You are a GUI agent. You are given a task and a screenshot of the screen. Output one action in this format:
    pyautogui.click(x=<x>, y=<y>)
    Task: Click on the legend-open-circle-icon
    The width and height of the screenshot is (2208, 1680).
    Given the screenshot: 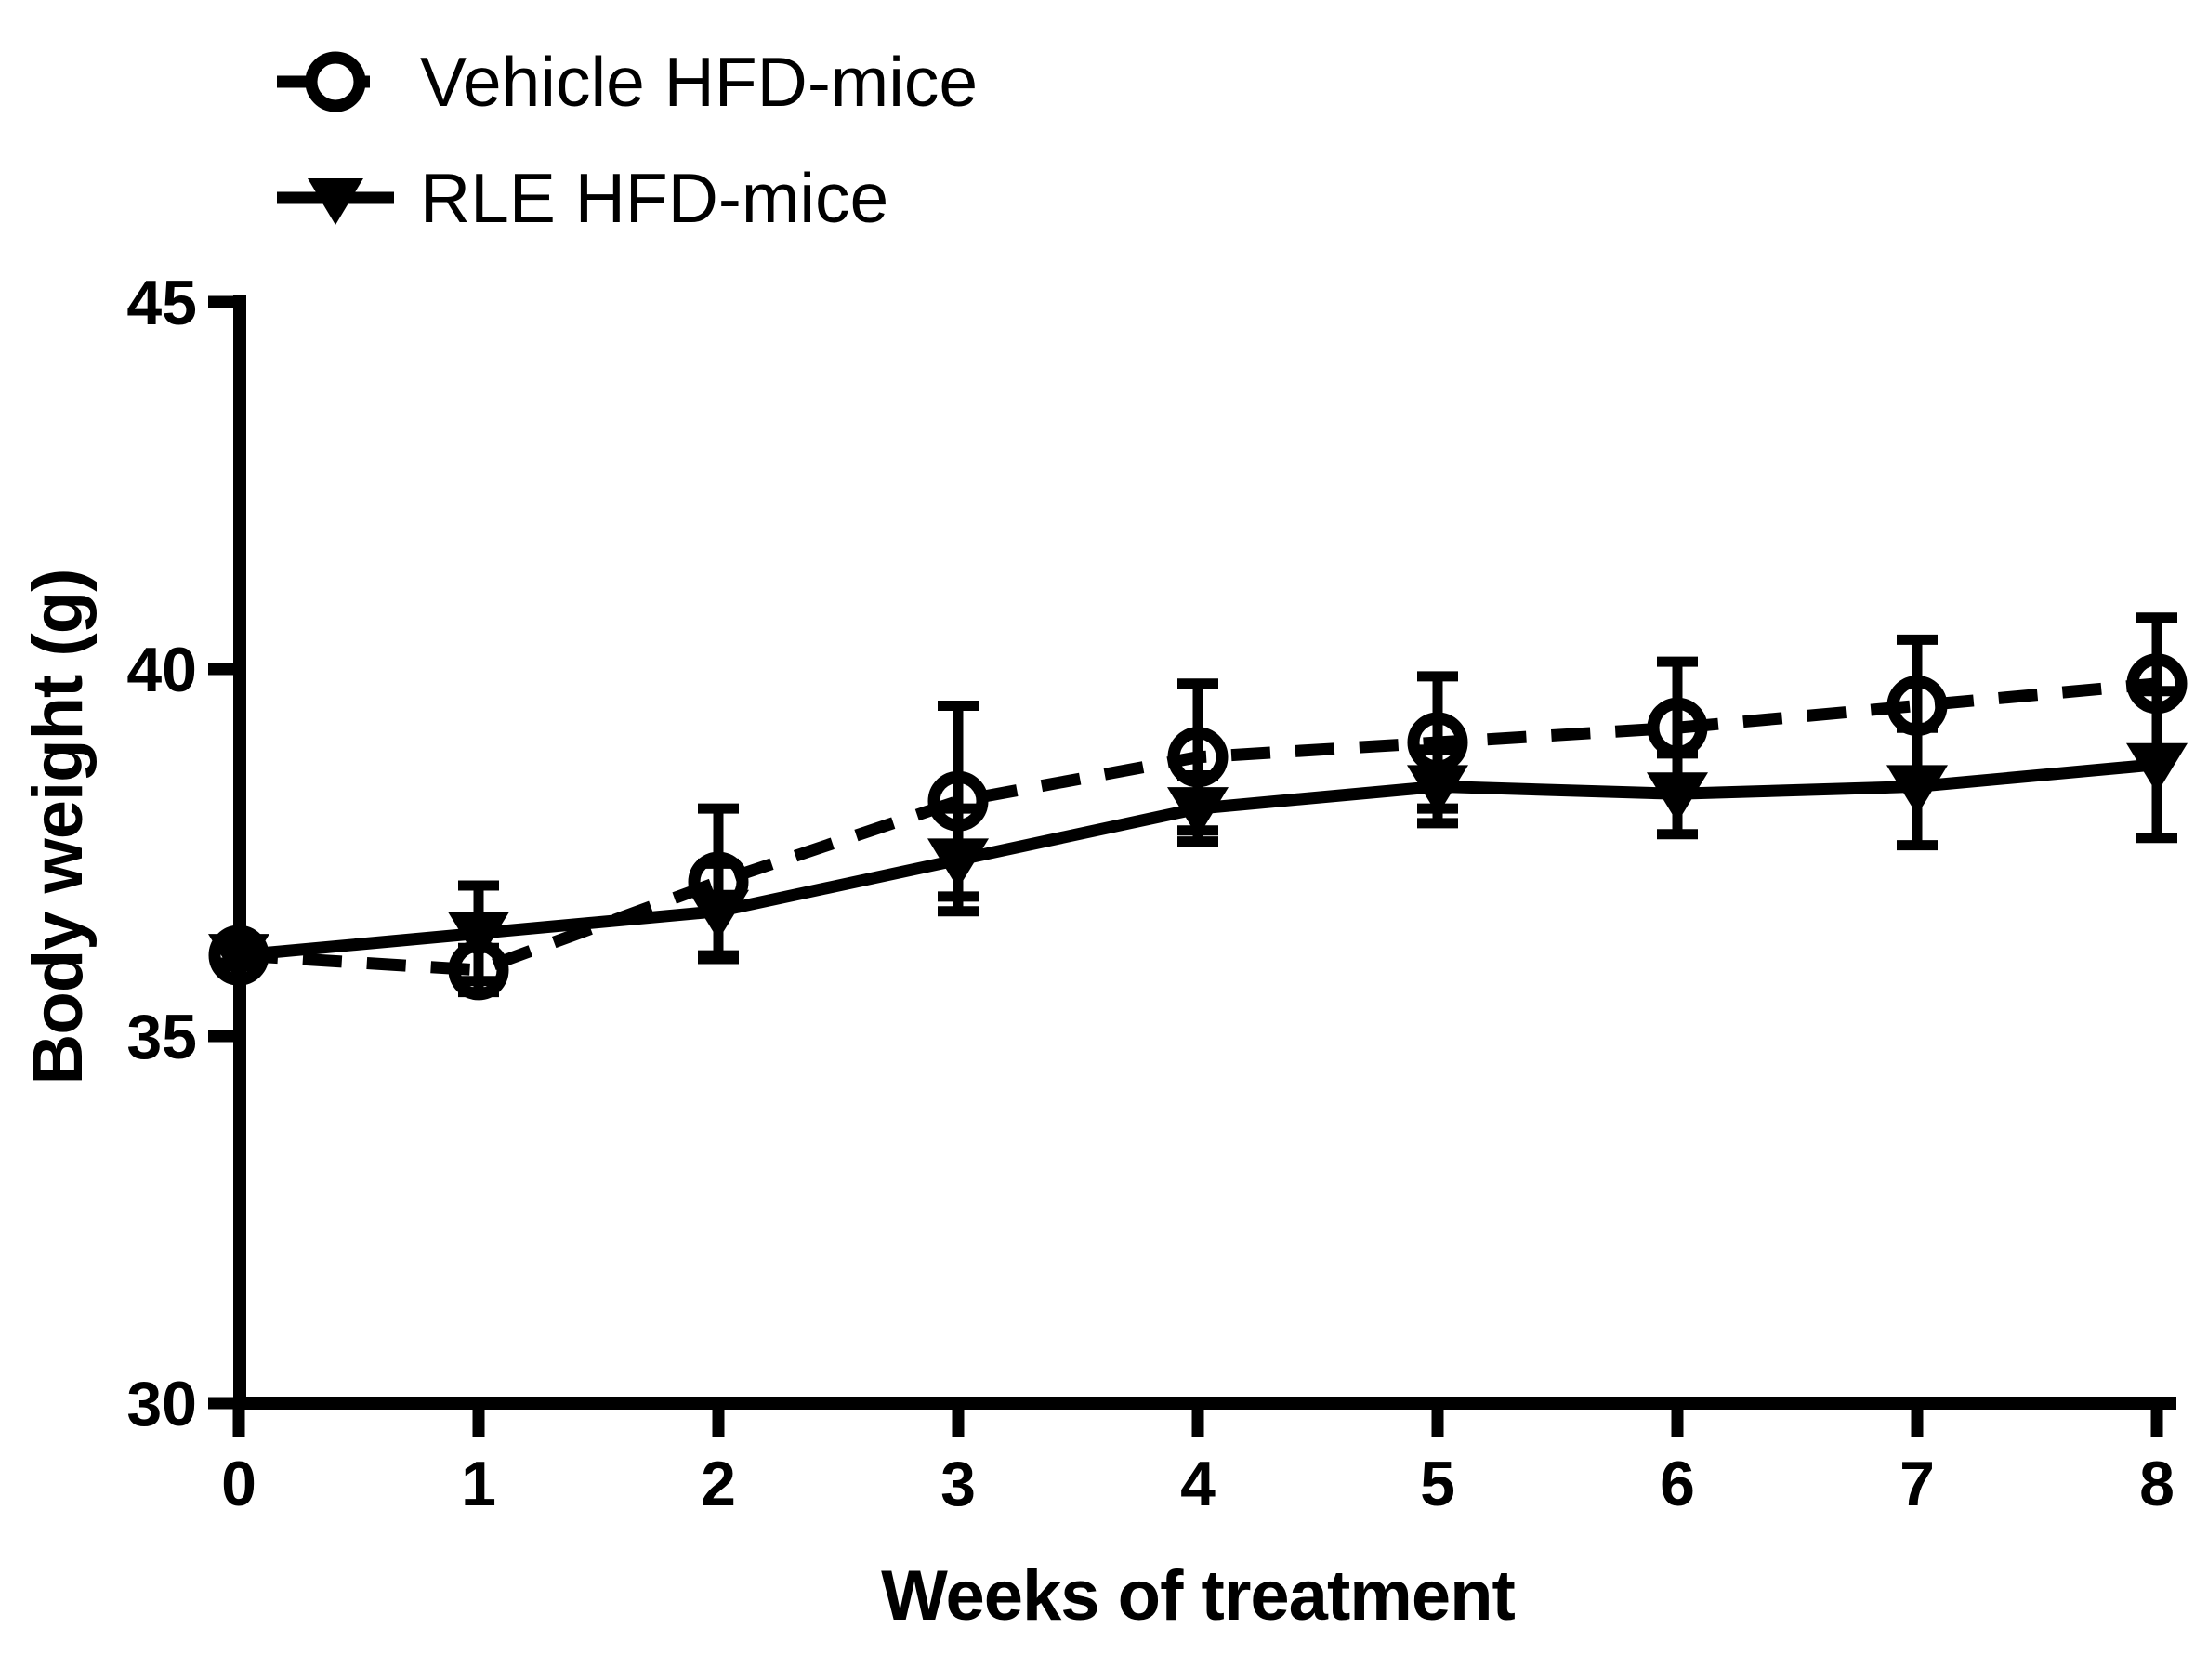 What is the action you would take?
    pyautogui.click(x=335, y=81)
    